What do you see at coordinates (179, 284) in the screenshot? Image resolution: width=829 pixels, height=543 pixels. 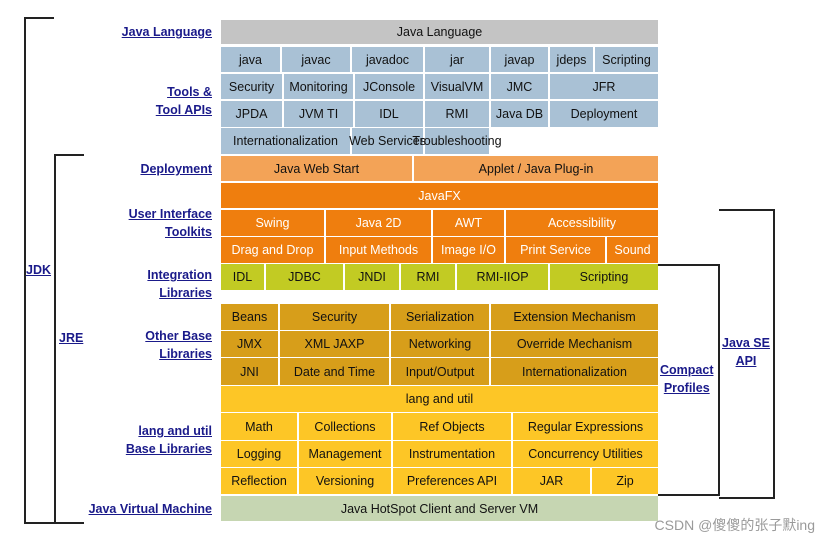 I see `label-integration-libraries: Integration Libraries` at bounding box center [179, 284].